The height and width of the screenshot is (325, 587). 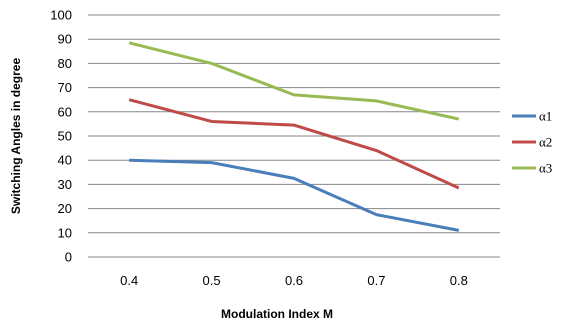 I want to click on y-axis-title: Switching Angles in degree, so click(x=16, y=136).